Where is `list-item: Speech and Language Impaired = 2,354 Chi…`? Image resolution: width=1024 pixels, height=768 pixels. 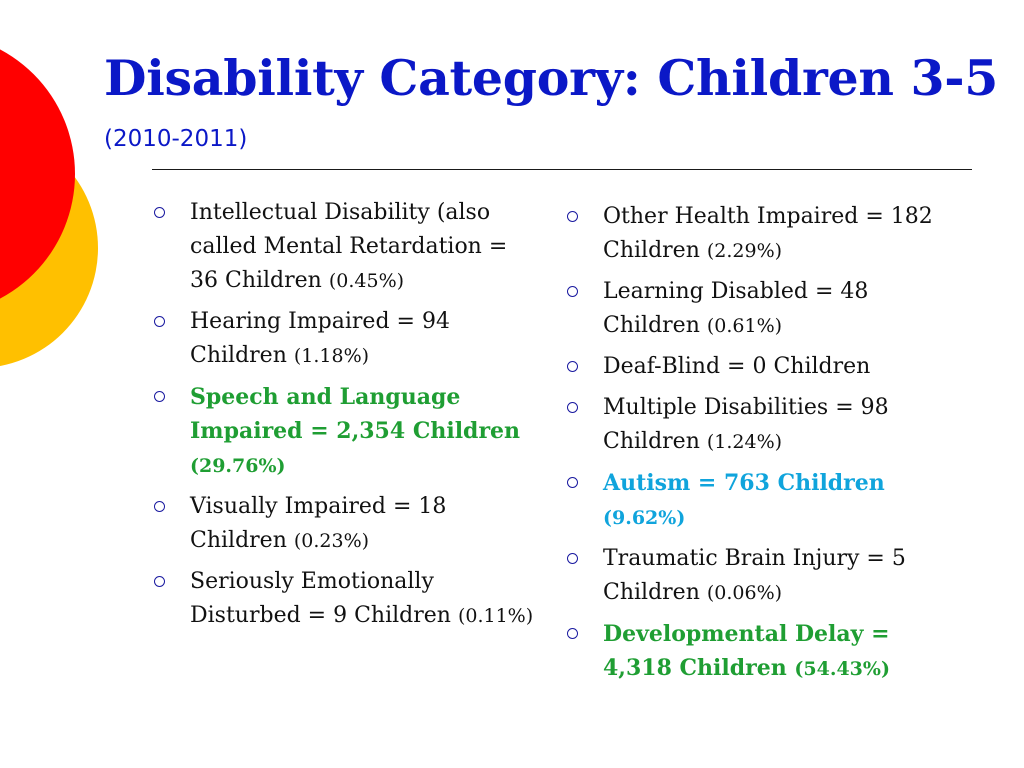
list-item: Speech and Language Impaired = 2,354 Chi… is located at coordinates (344, 431).